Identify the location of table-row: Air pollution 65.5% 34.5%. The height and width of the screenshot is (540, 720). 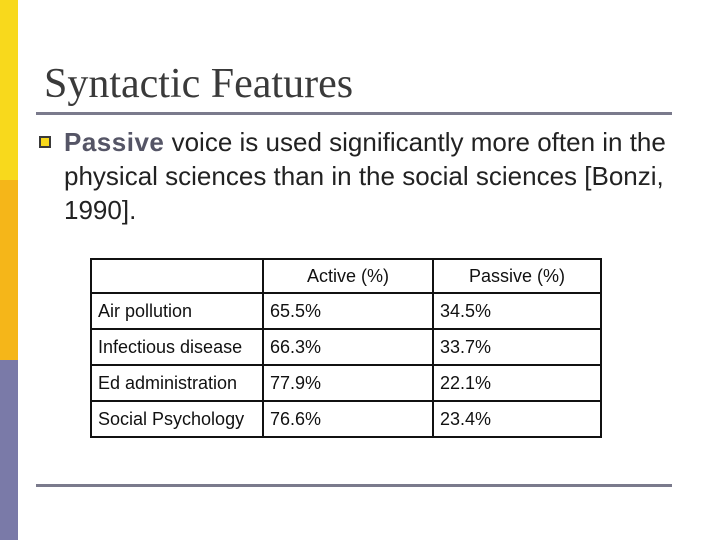
(346, 311).